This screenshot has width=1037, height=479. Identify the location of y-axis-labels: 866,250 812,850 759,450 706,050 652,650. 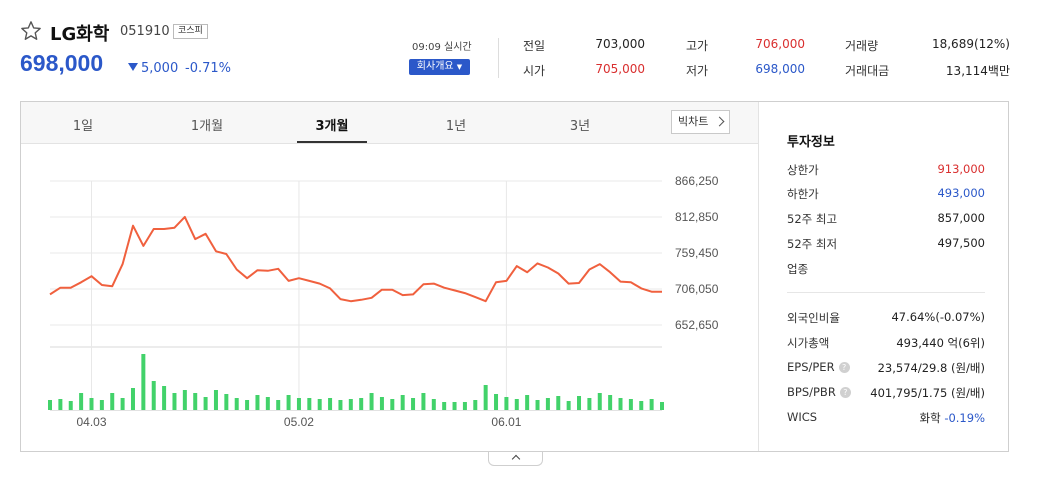
(697, 253).